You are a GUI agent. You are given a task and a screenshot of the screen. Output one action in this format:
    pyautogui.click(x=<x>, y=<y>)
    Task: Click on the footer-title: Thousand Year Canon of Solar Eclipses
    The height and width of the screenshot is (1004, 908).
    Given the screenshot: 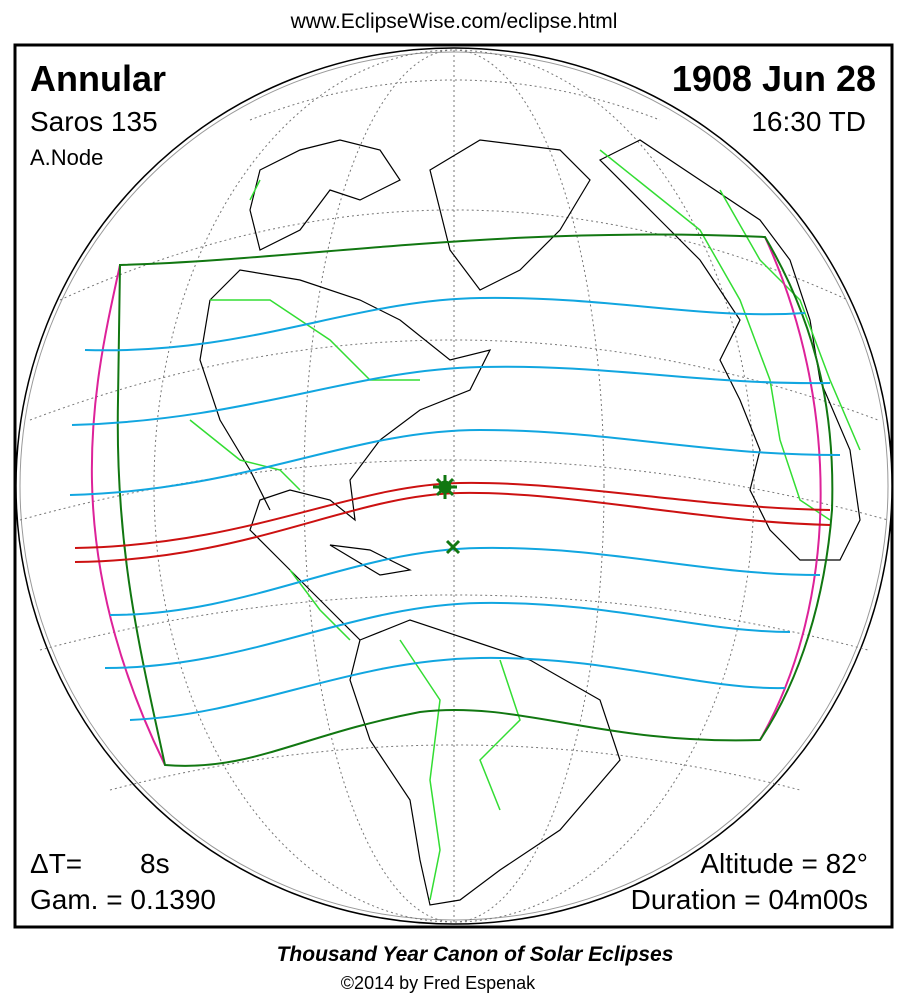 What is the action you would take?
    pyautogui.click(x=475, y=954)
    